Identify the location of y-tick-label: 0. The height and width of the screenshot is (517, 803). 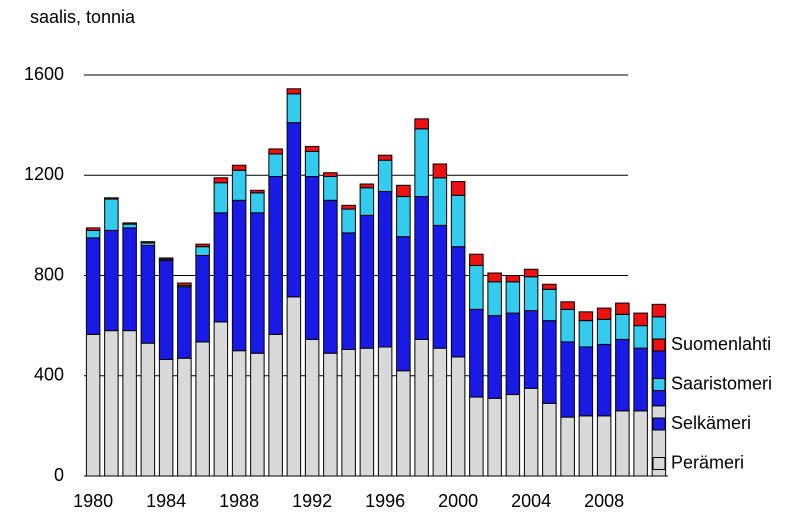
(59, 475).